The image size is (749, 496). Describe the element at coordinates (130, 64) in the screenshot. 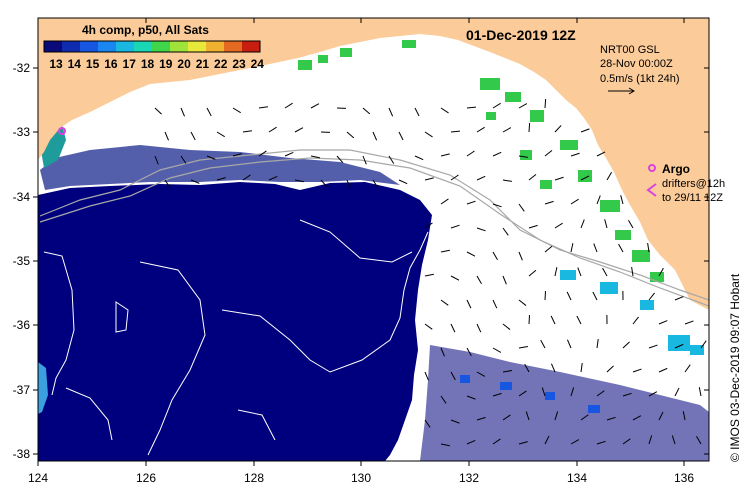

I see `colorbar-tick-label: 17` at that location.